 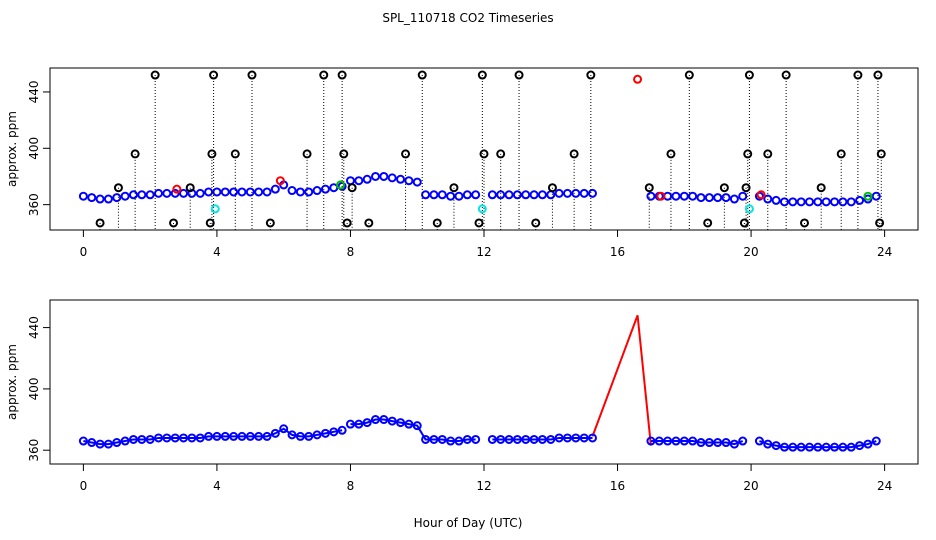 What do you see at coordinates (750, 486) in the screenshot?
I see `x-tick-label: 20` at bounding box center [750, 486].